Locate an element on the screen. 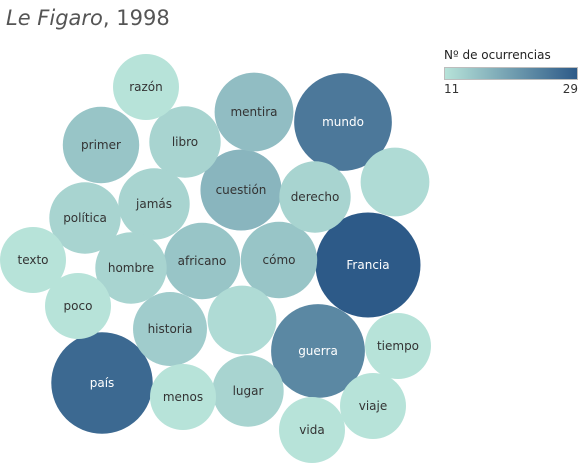  bubble-label-hombre: hombre is located at coordinates (131, 268).